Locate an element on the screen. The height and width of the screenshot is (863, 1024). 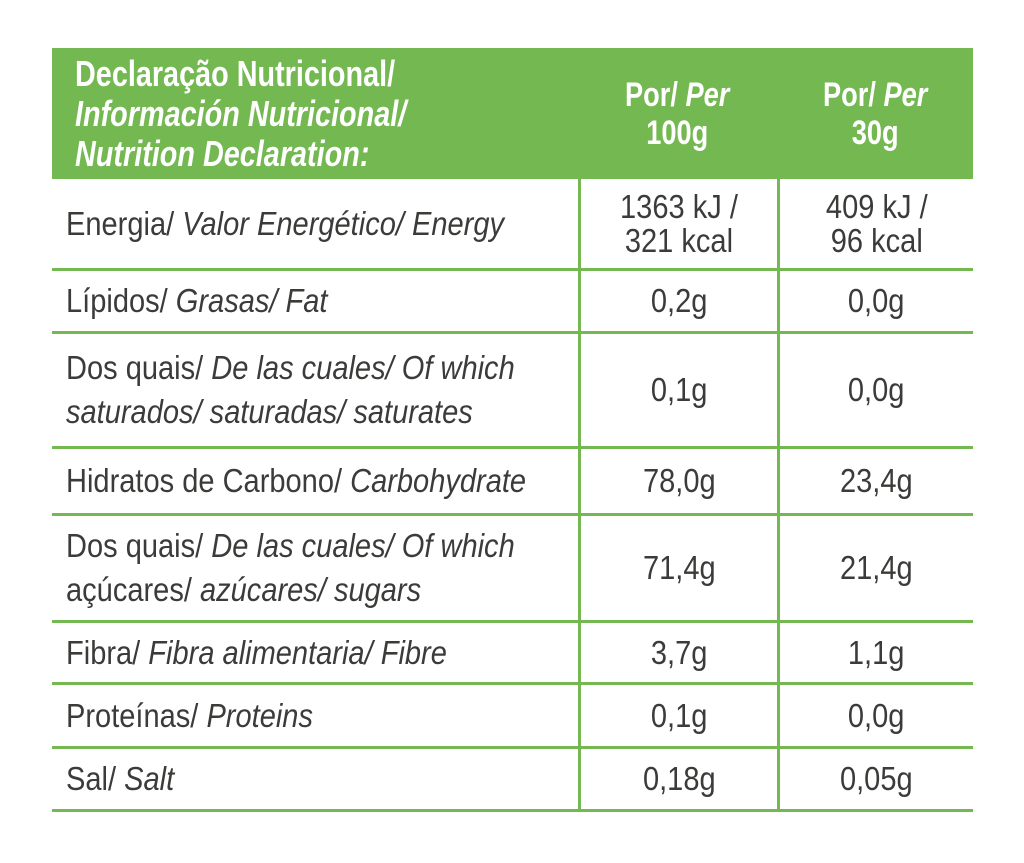
value-per-100g: 78,0g is located at coordinates (677, 481).